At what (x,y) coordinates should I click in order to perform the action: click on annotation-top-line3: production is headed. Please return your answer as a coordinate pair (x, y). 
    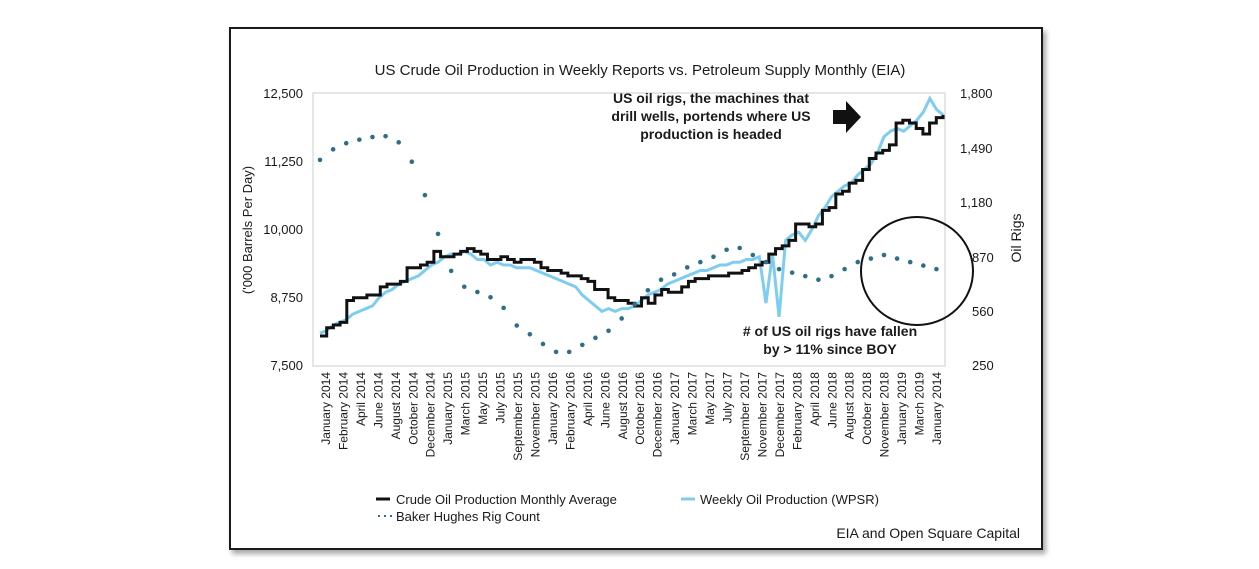
    Looking at the image, I should click on (711, 134).